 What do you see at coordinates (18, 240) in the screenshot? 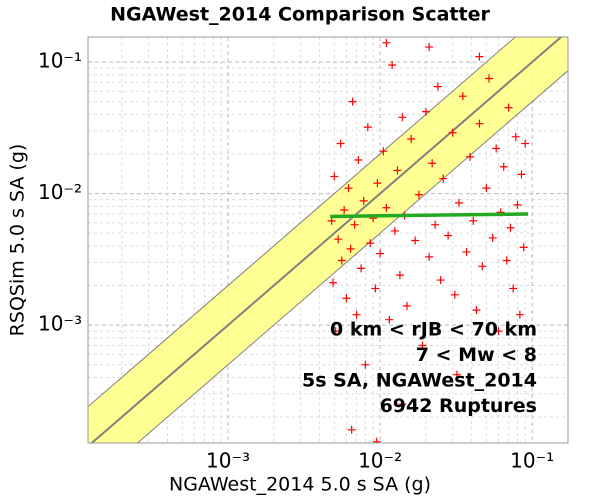
I see `y-axis-label: RSQSim 5.0 s SA (g)` at bounding box center [18, 240].